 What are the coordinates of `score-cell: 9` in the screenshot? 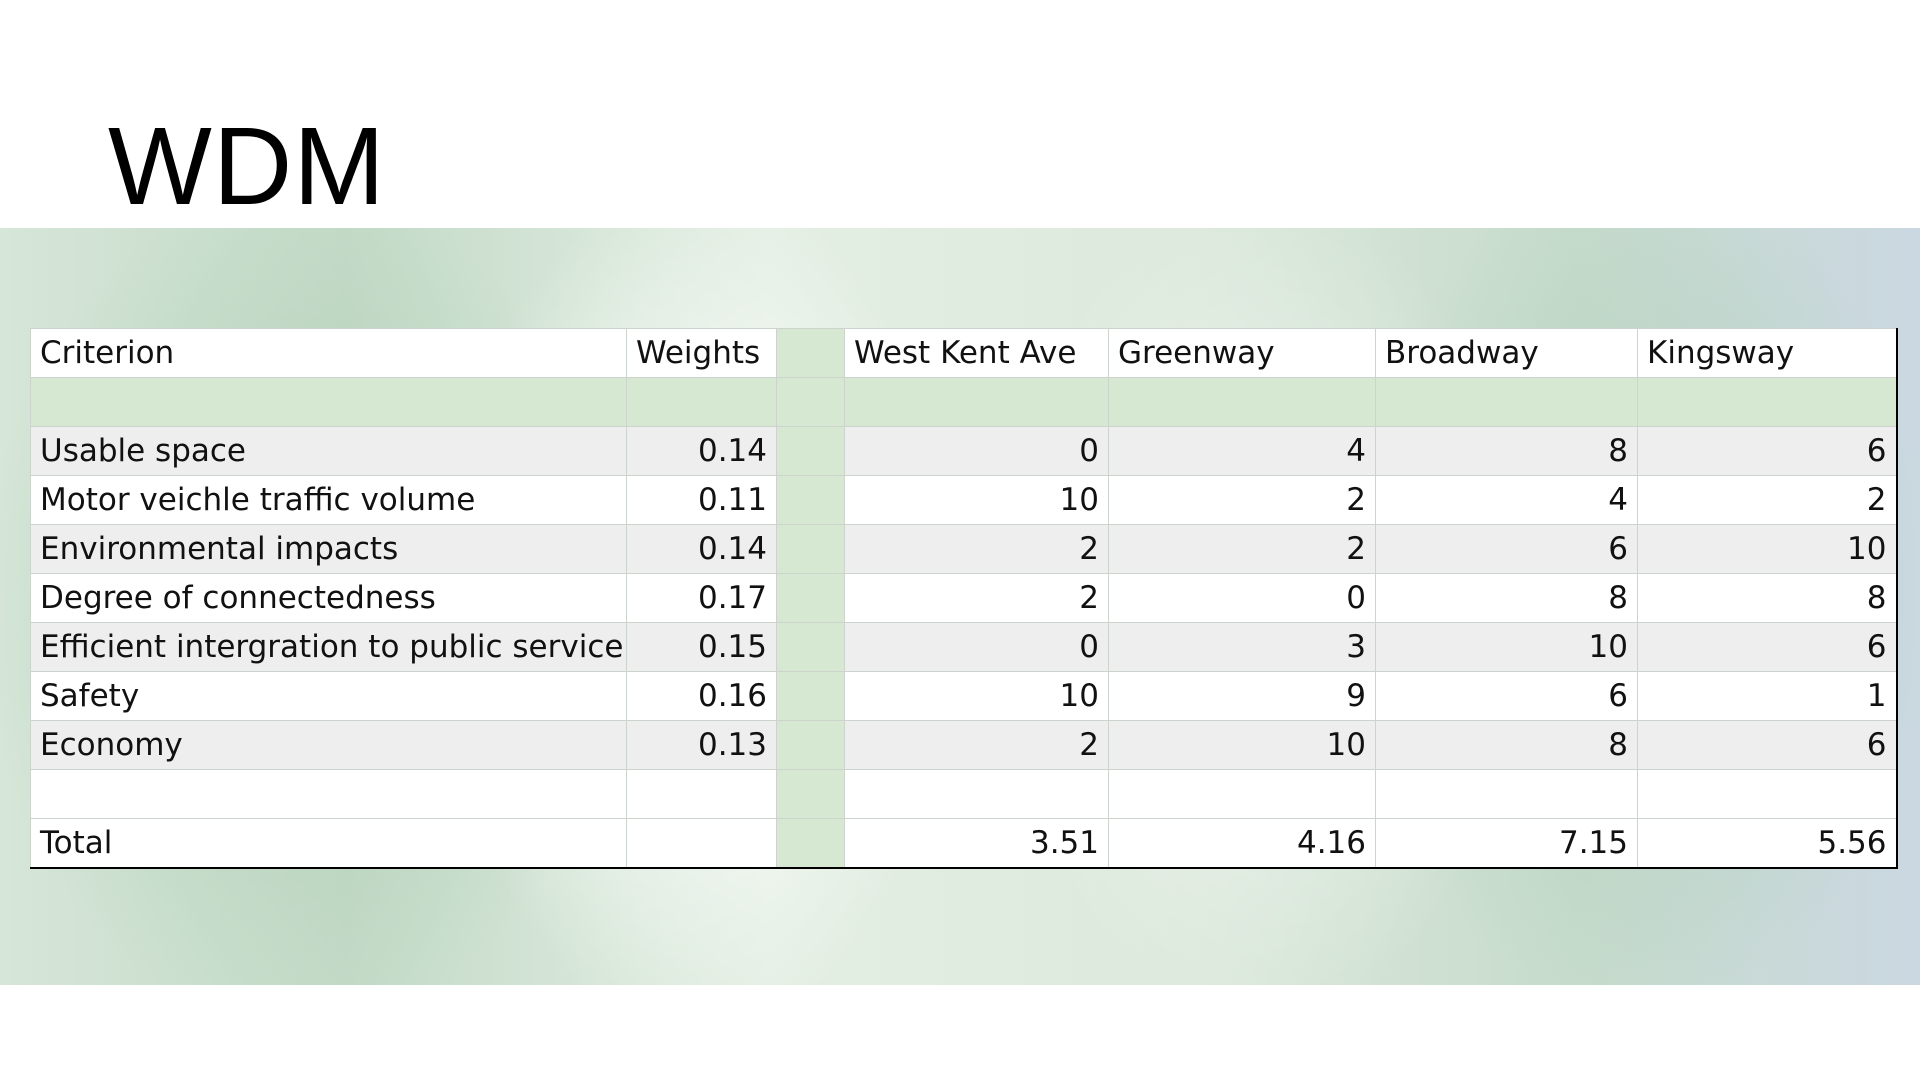 It's located at (1242, 696).